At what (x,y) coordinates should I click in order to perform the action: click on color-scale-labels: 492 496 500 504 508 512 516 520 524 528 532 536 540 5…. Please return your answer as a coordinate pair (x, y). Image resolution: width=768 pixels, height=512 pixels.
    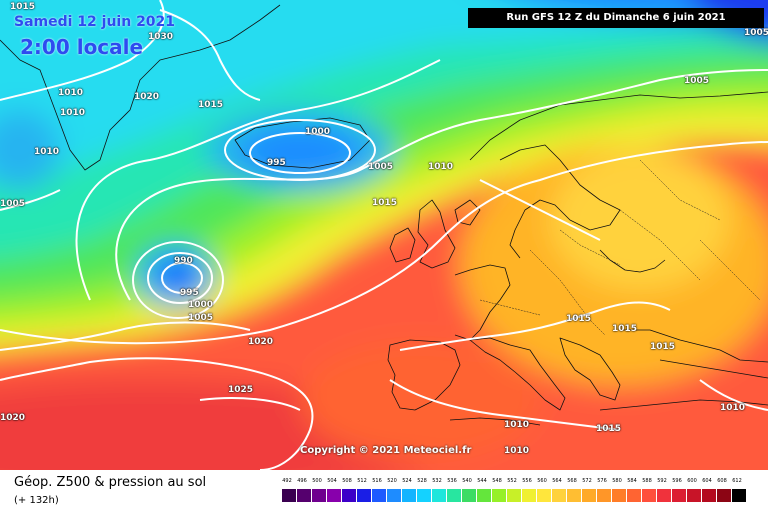
    Looking at the image, I should click on (517, 482).